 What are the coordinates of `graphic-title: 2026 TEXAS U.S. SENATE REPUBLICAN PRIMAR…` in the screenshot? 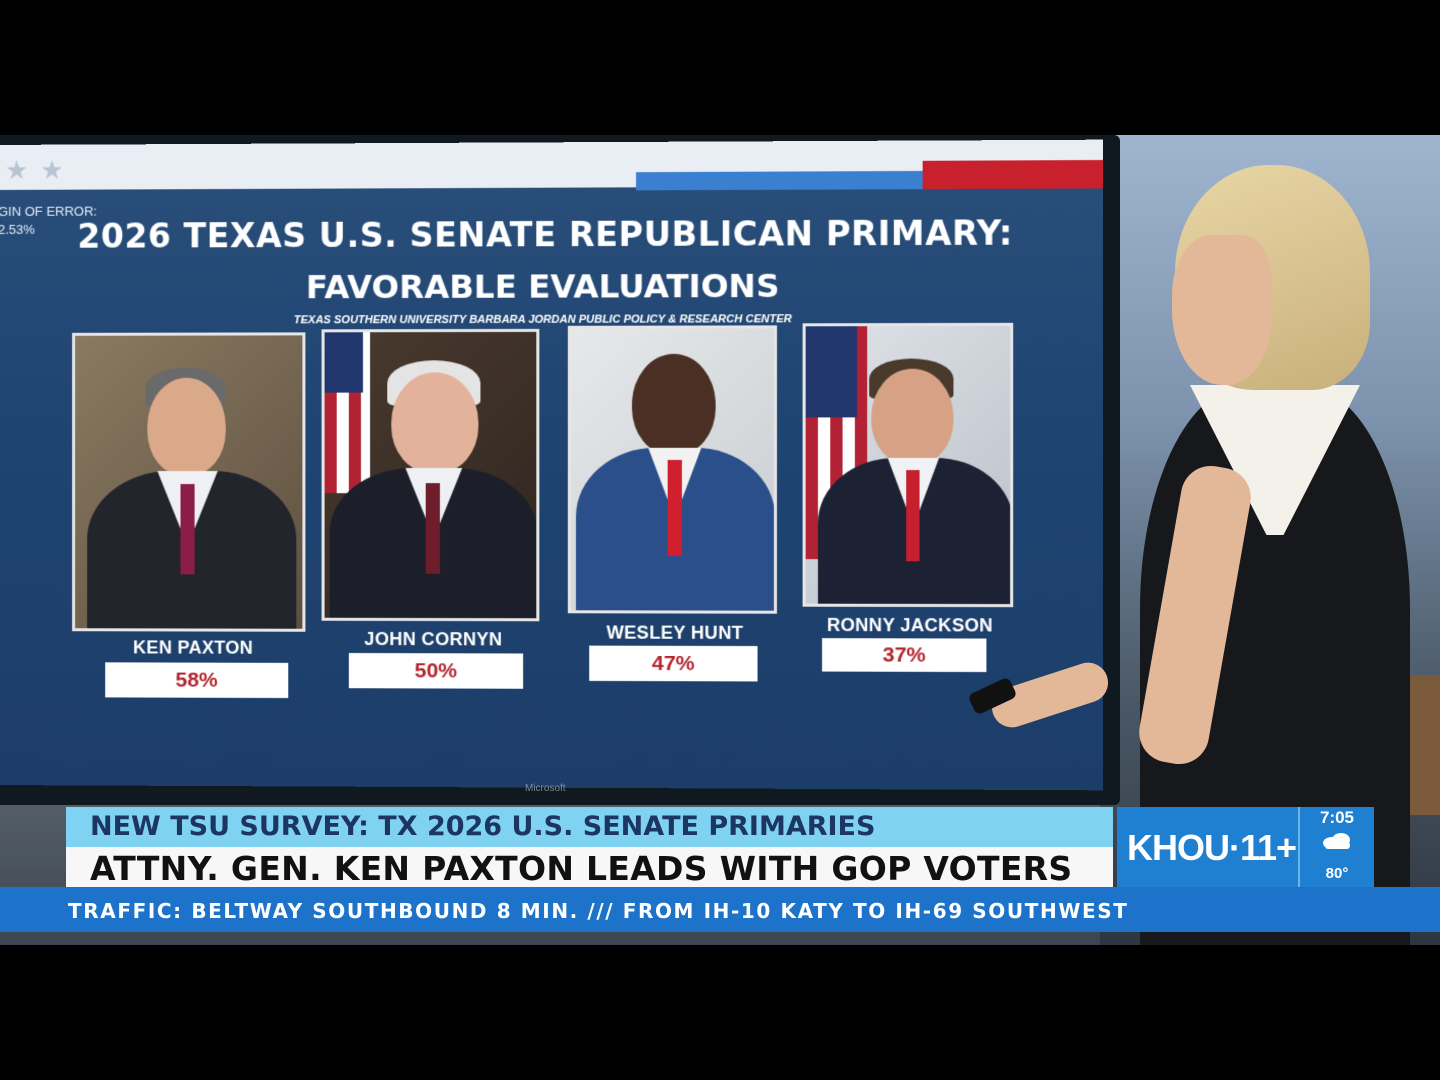 It's located at (551, 234).